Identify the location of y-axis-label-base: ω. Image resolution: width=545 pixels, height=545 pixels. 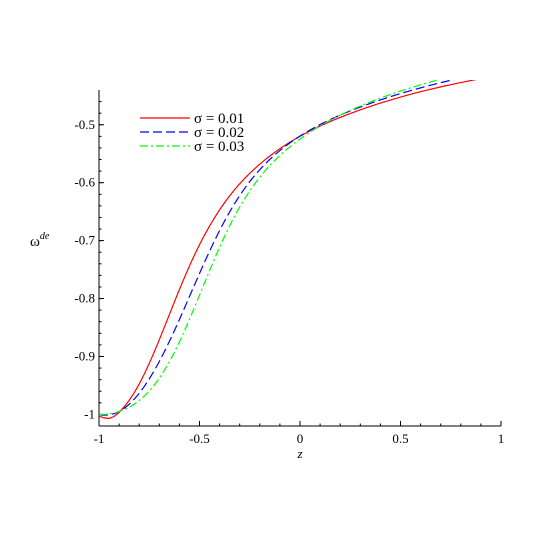
(35, 242).